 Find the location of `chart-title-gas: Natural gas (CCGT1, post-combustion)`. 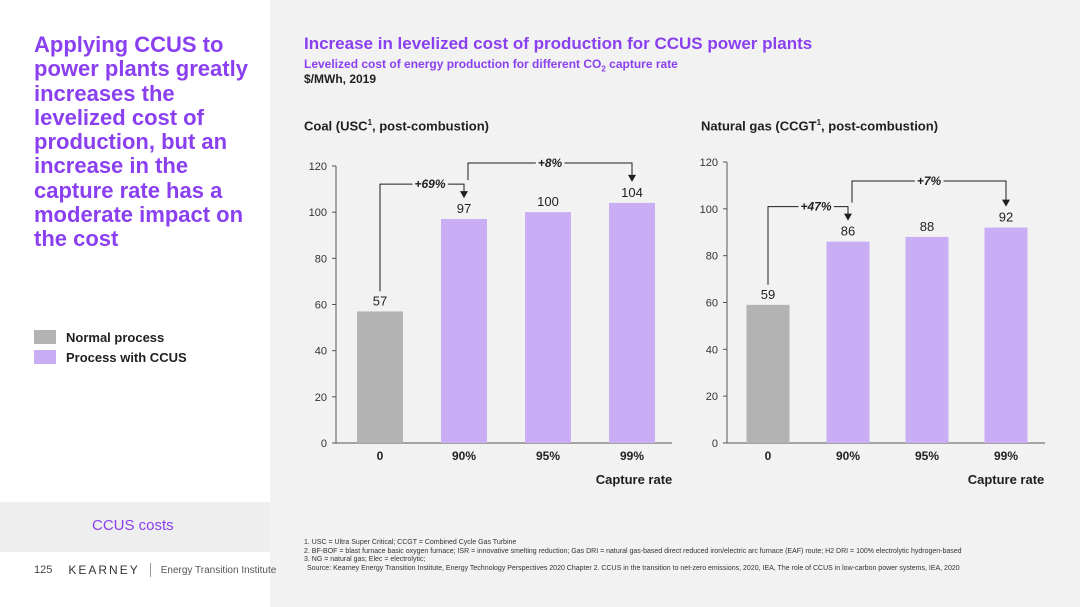

chart-title-gas: Natural gas (CCGT1, post-combustion) is located at coordinates (819, 125).